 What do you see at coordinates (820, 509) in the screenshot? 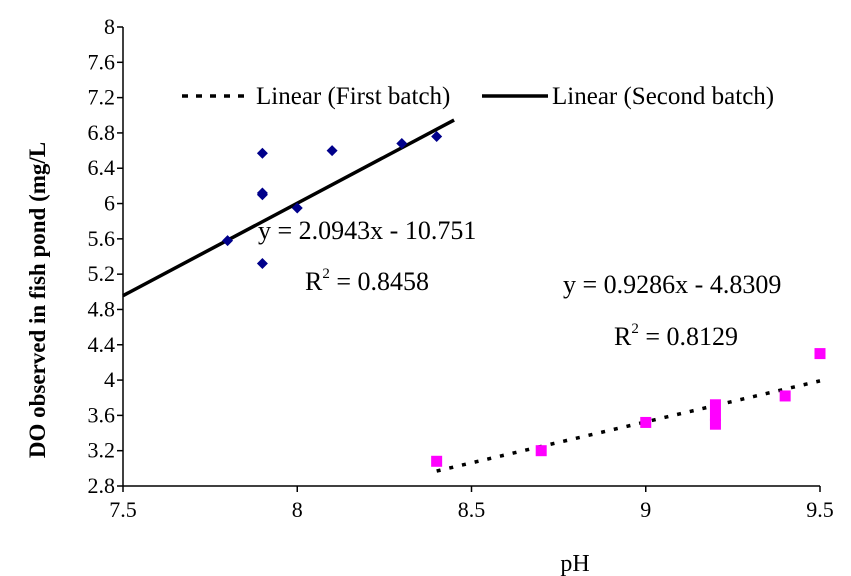
I see `x-tick-label: 9.5` at bounding box center [820, 509].